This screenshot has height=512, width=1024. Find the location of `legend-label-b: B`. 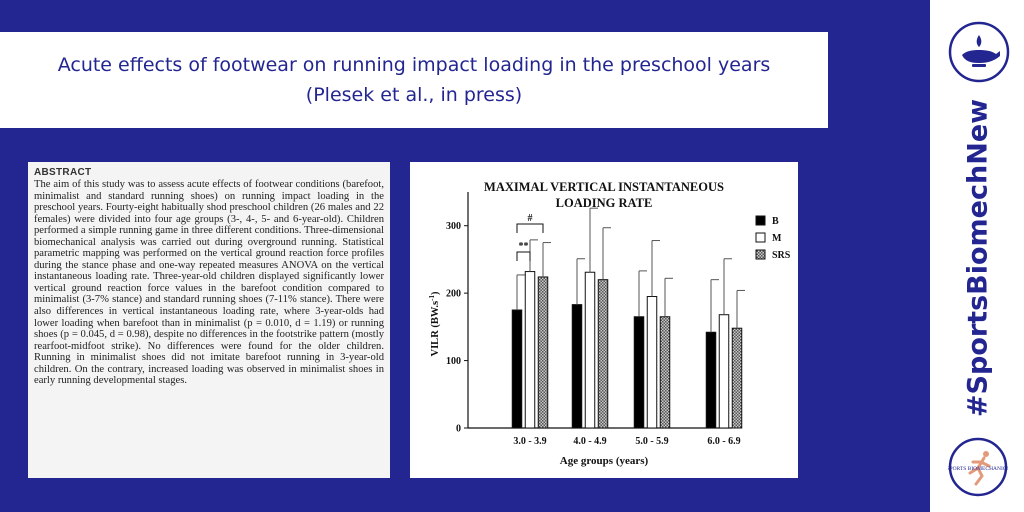

legend-label-b: B is located at coordinates (775, 221).